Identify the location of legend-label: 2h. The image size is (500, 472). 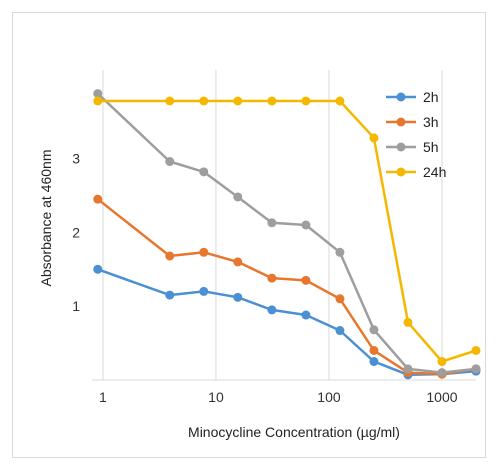
(431, 97).